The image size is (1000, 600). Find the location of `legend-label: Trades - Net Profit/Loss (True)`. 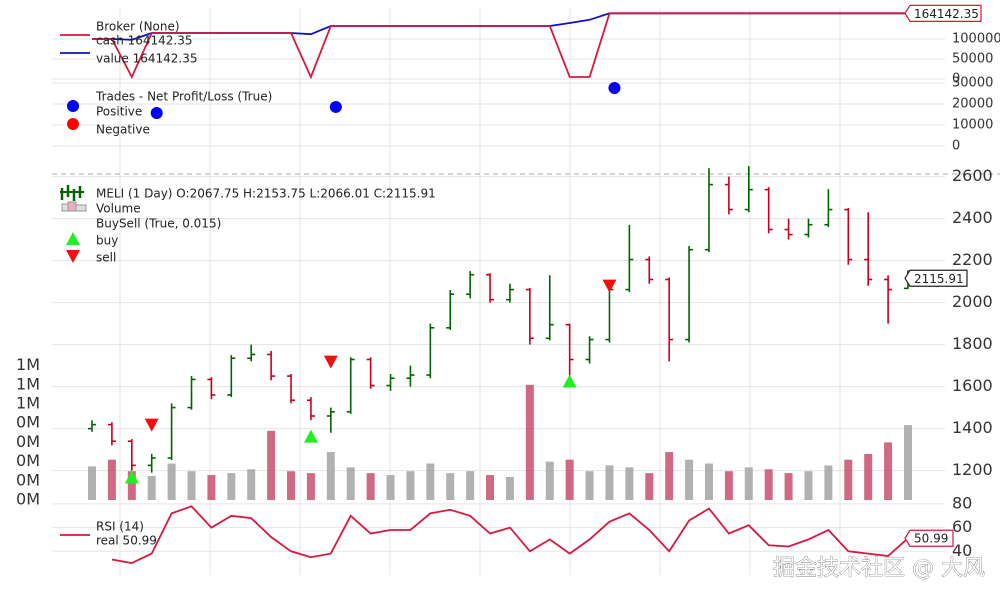

legend-label: Trades - Net Profit/Loss (True) is located at coordinates (183, 97).